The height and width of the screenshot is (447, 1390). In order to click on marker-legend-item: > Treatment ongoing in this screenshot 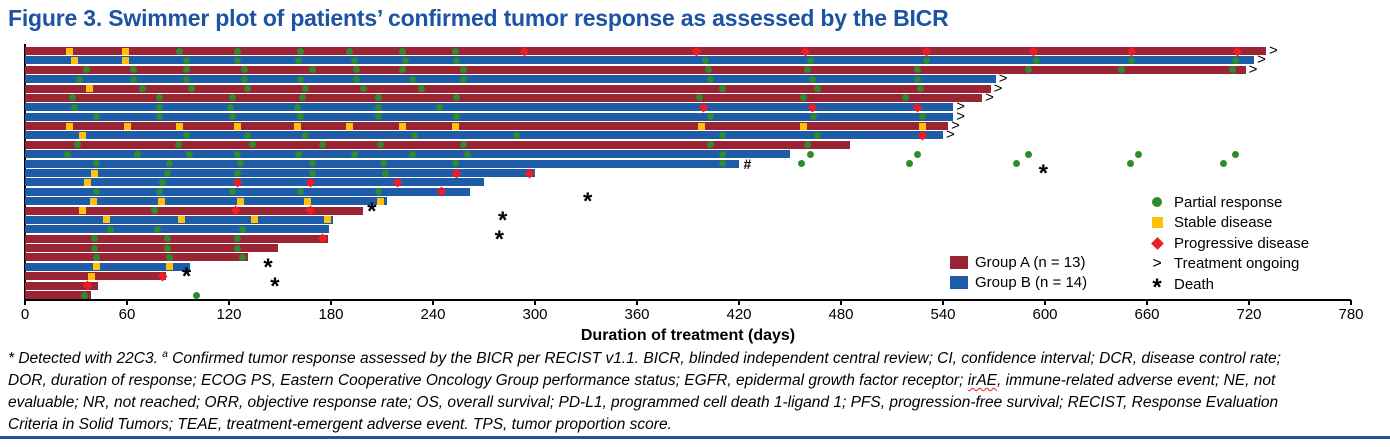, I will do `click(1223, 264)`.